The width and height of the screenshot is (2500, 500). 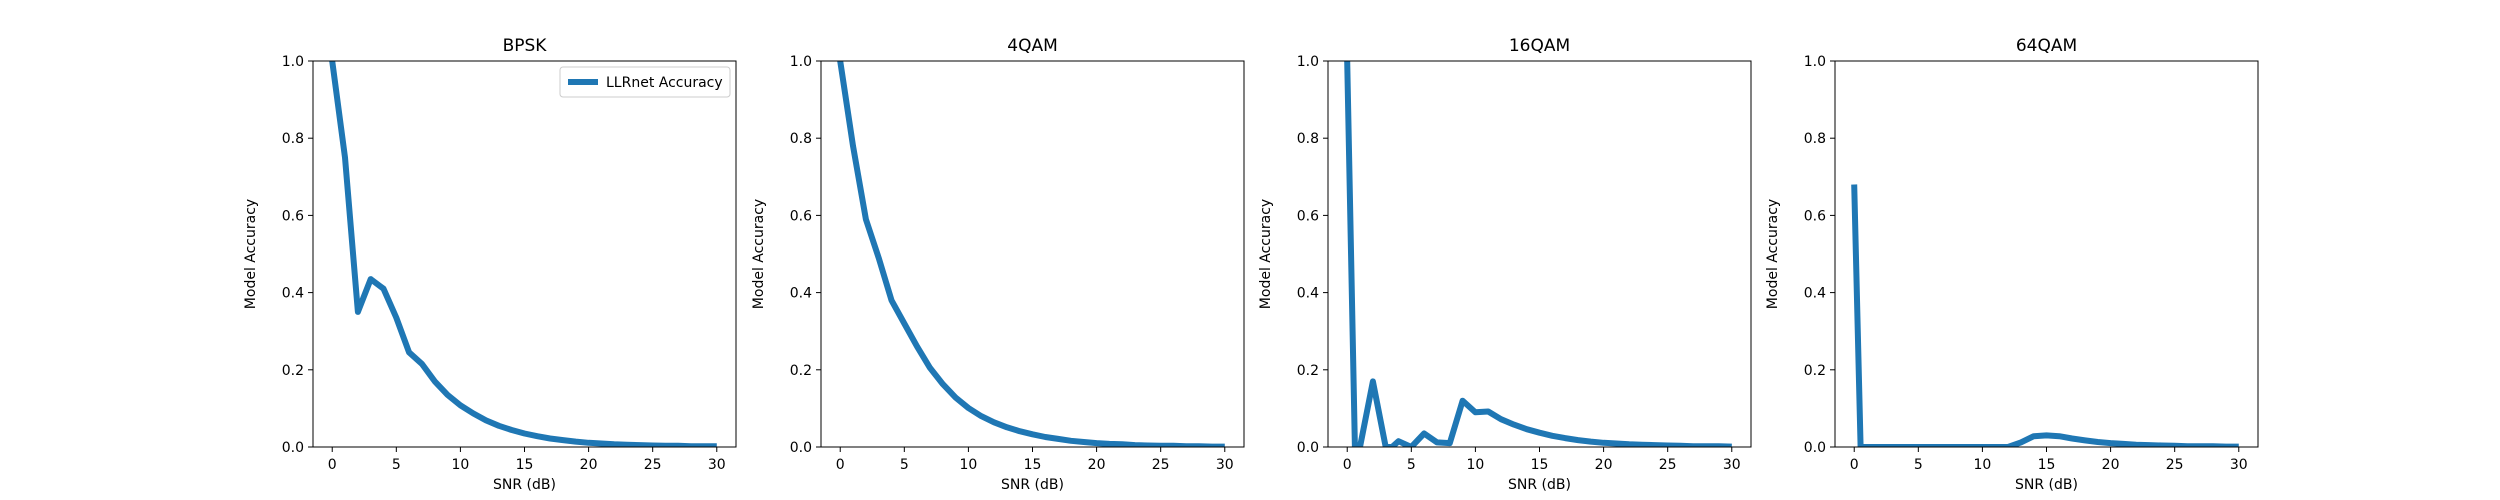 What do you see at coordinates (1539, 46) in the screenshot?
I see `chart-title: 16QAM` at bounding box center [1539, 46].